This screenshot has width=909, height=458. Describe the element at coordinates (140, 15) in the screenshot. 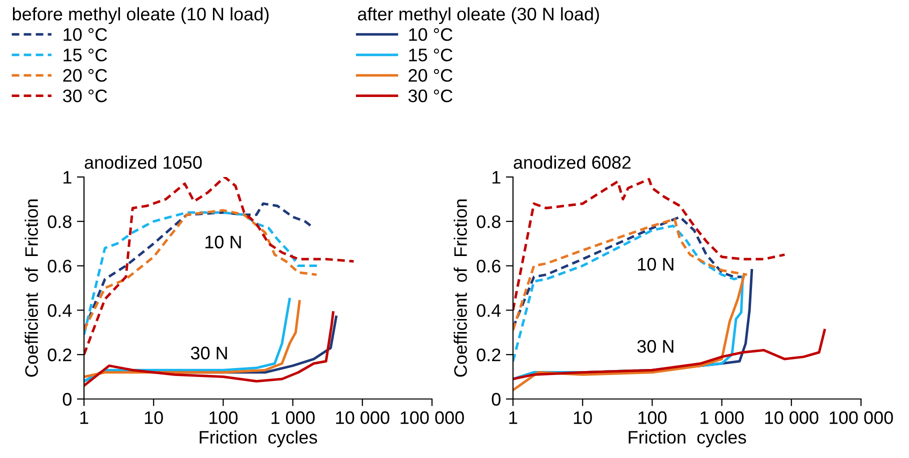

I see `legend-title: before methyl oleate (10 N load)` at that location.